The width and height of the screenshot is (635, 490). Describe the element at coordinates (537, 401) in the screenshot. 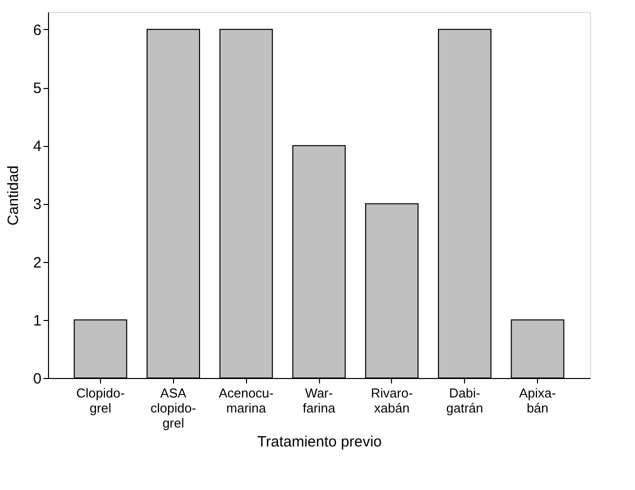

I see `x-tick-label: Apixa- bán` at that location.